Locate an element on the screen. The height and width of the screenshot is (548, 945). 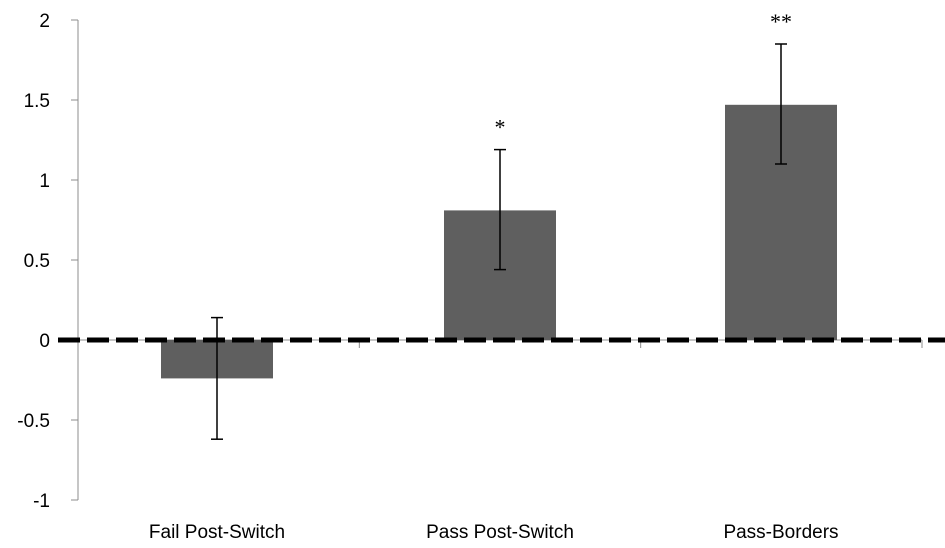
significance-marker: * is located at coordinates (500, 127).